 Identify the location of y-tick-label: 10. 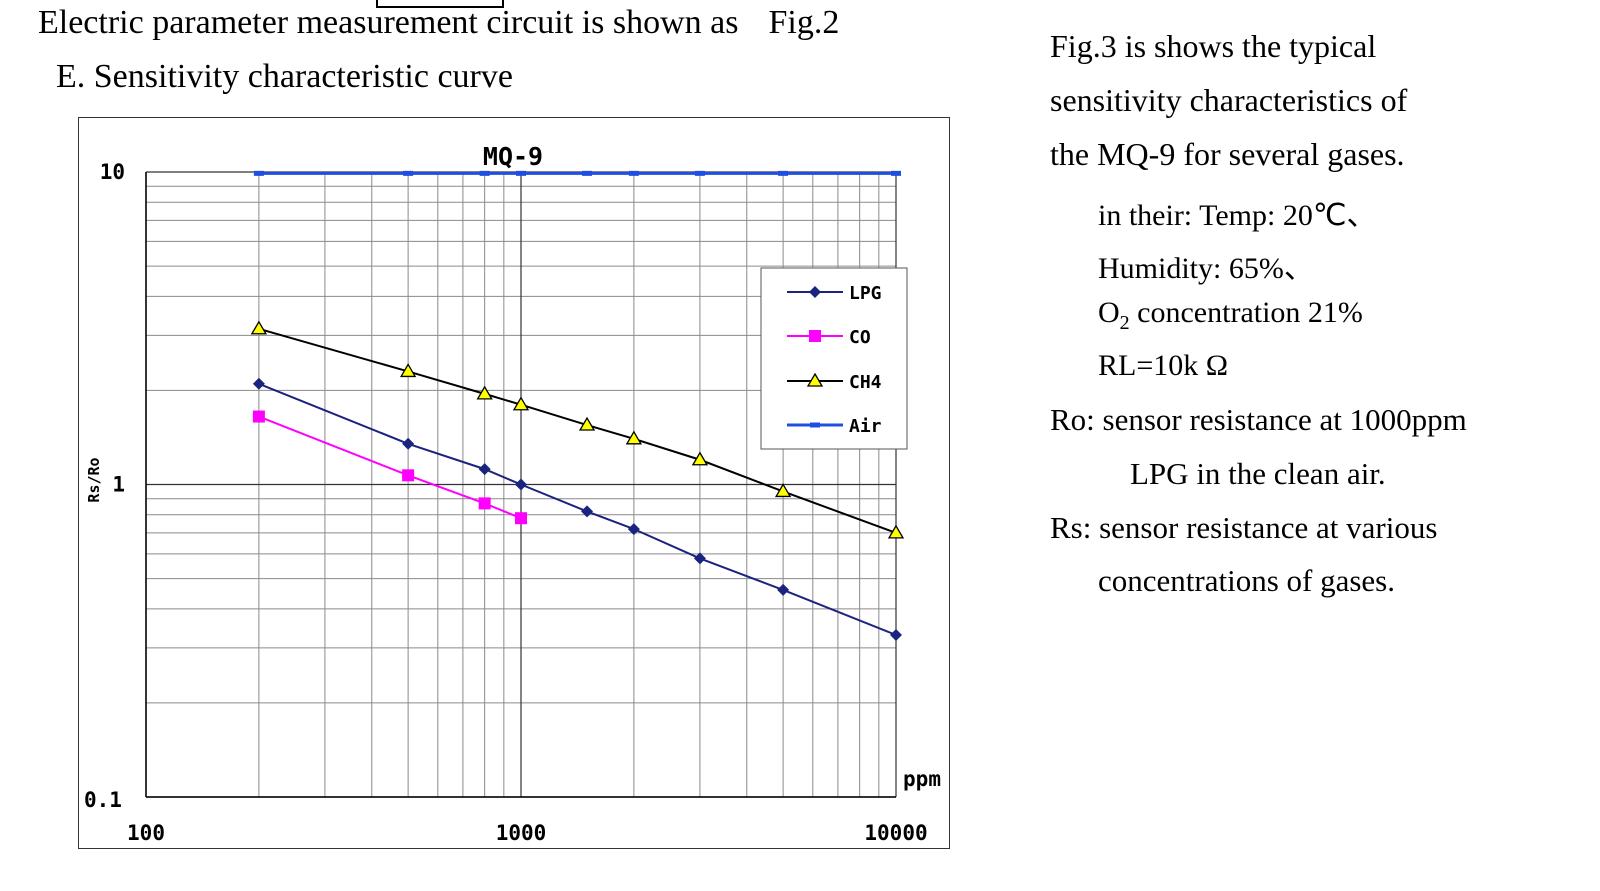
(112, 172).